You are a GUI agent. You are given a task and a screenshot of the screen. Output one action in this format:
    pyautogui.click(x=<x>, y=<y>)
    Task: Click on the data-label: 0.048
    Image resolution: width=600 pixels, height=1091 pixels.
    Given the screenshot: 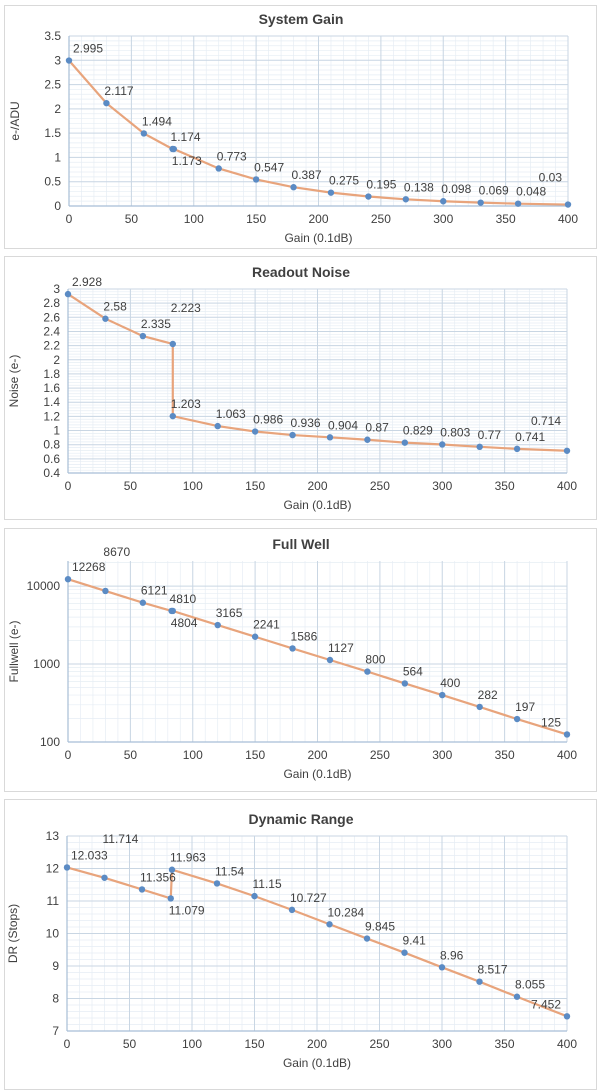 What is the action you would take?
    pyautogui.click(x=531, y=192)
    